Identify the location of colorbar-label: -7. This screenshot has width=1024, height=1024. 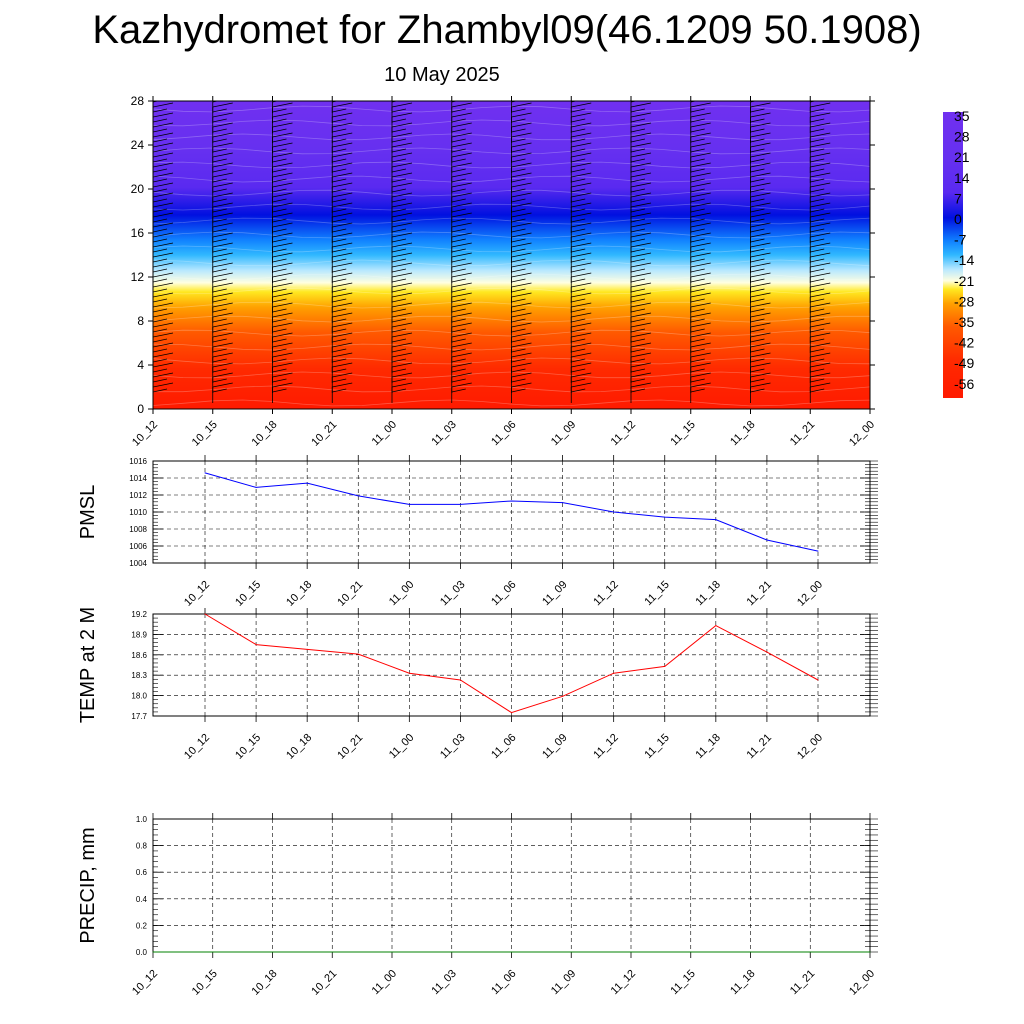
(960, 240).